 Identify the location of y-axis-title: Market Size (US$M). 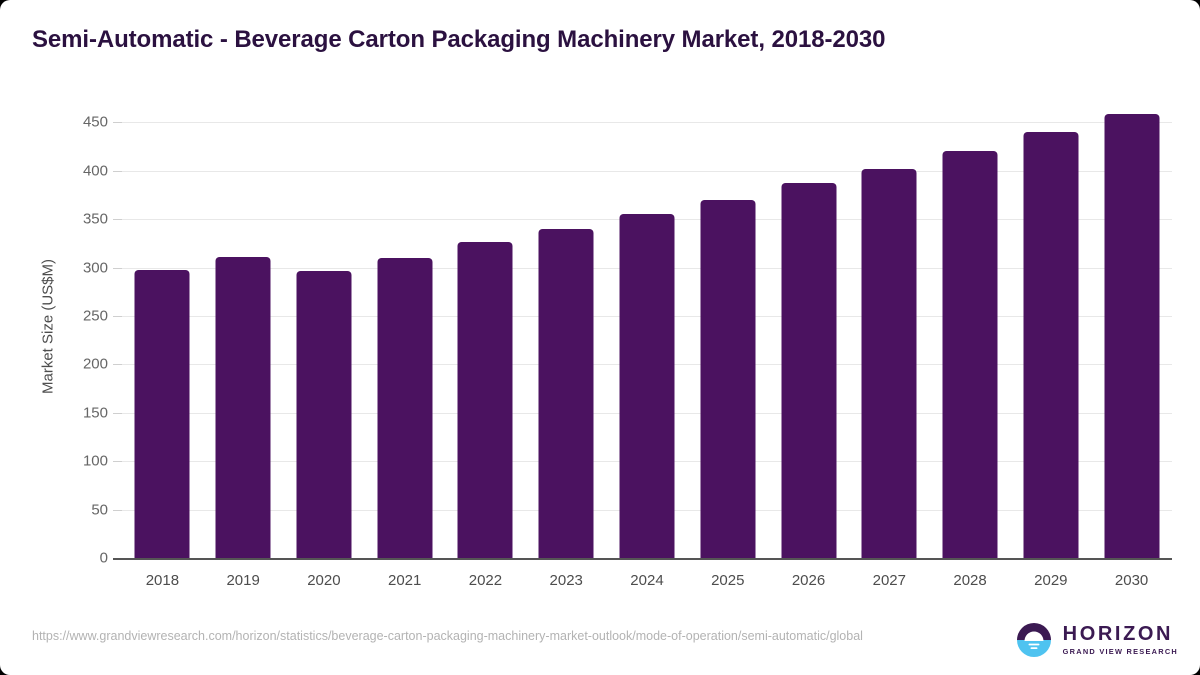
(48, 326).